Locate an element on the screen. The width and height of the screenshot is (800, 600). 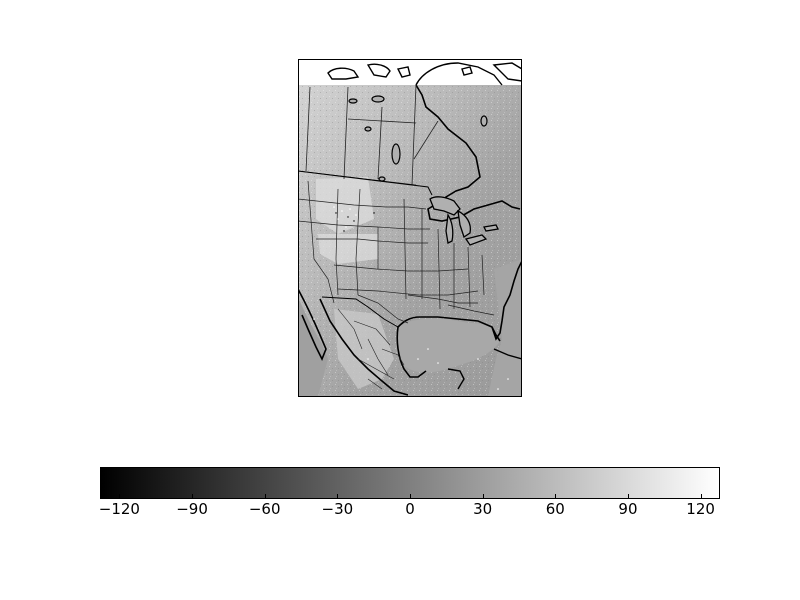
colorbar-tick-label: 60 is located at coordinates (555, 509).